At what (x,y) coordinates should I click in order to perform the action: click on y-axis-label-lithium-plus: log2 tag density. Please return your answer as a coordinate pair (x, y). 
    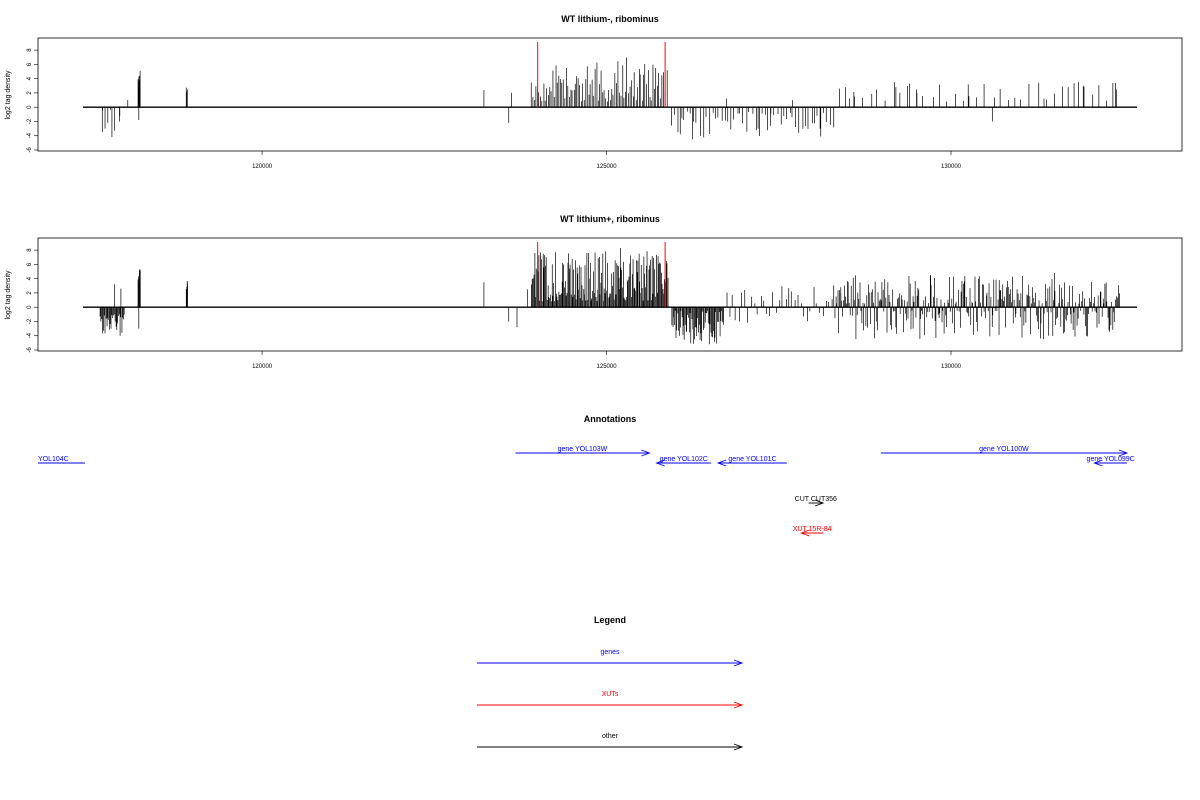
    Looking at the image, I should click on (8, 295).